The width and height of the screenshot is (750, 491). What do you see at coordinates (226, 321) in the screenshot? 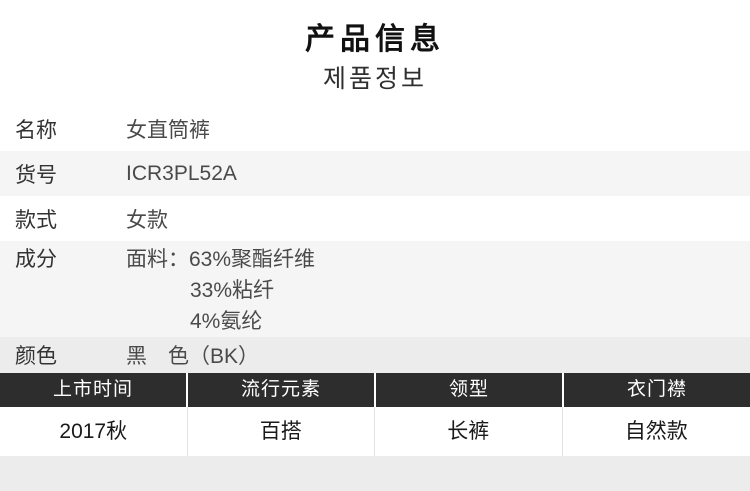
I see `composition-line-spandex: 4%氨纶` at bounding box center [226, 321].